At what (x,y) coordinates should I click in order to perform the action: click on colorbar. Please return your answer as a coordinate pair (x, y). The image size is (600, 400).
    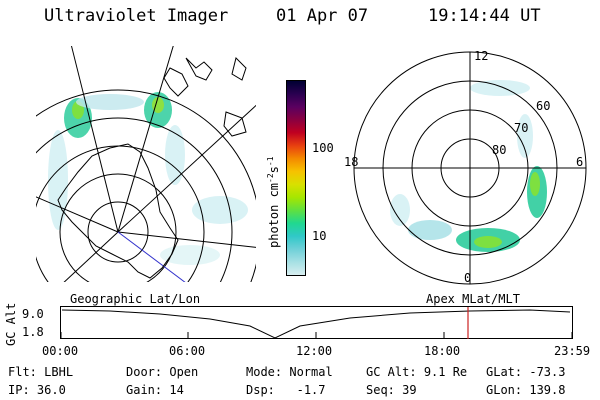
    Looking at the image, I should click on (296, 178).